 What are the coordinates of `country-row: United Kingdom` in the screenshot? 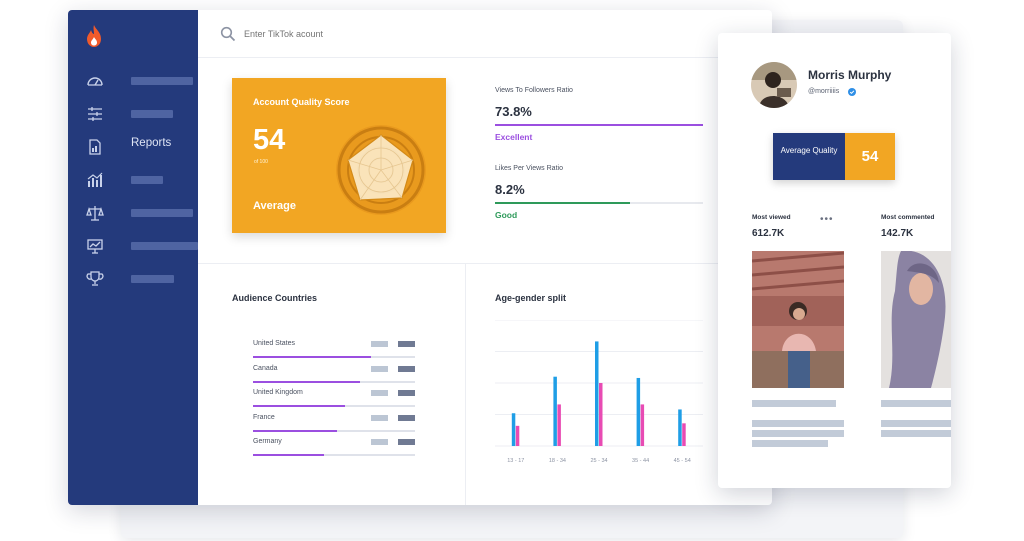 It's located at (338, 401).